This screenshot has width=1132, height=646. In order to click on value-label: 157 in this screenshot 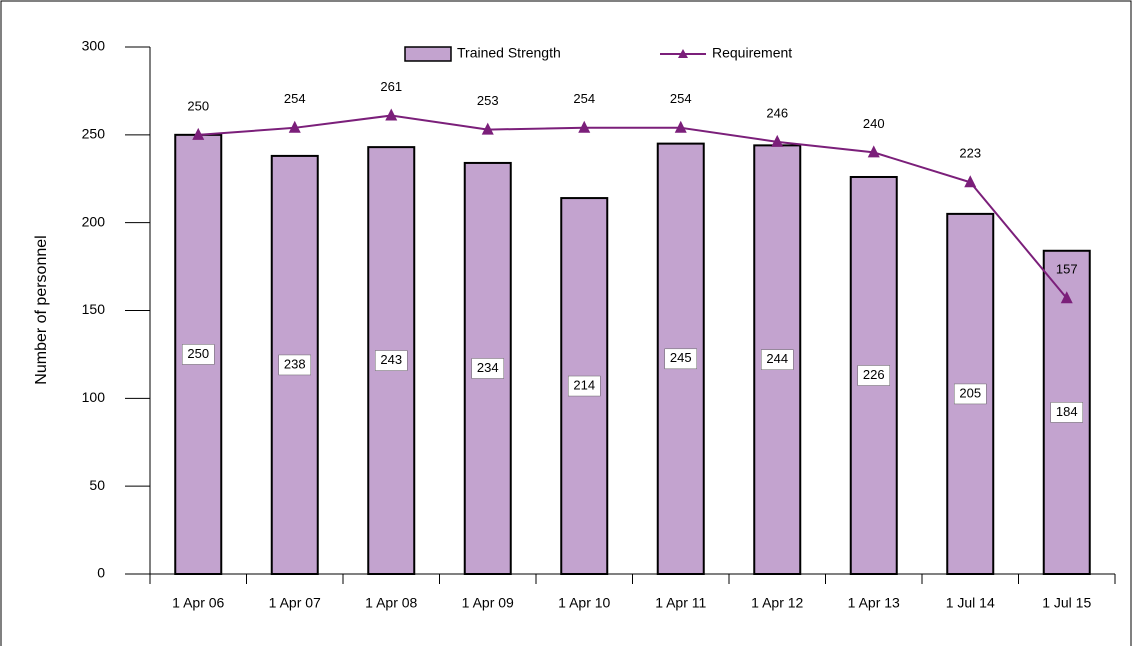, I will do `click(1067, 269)`.